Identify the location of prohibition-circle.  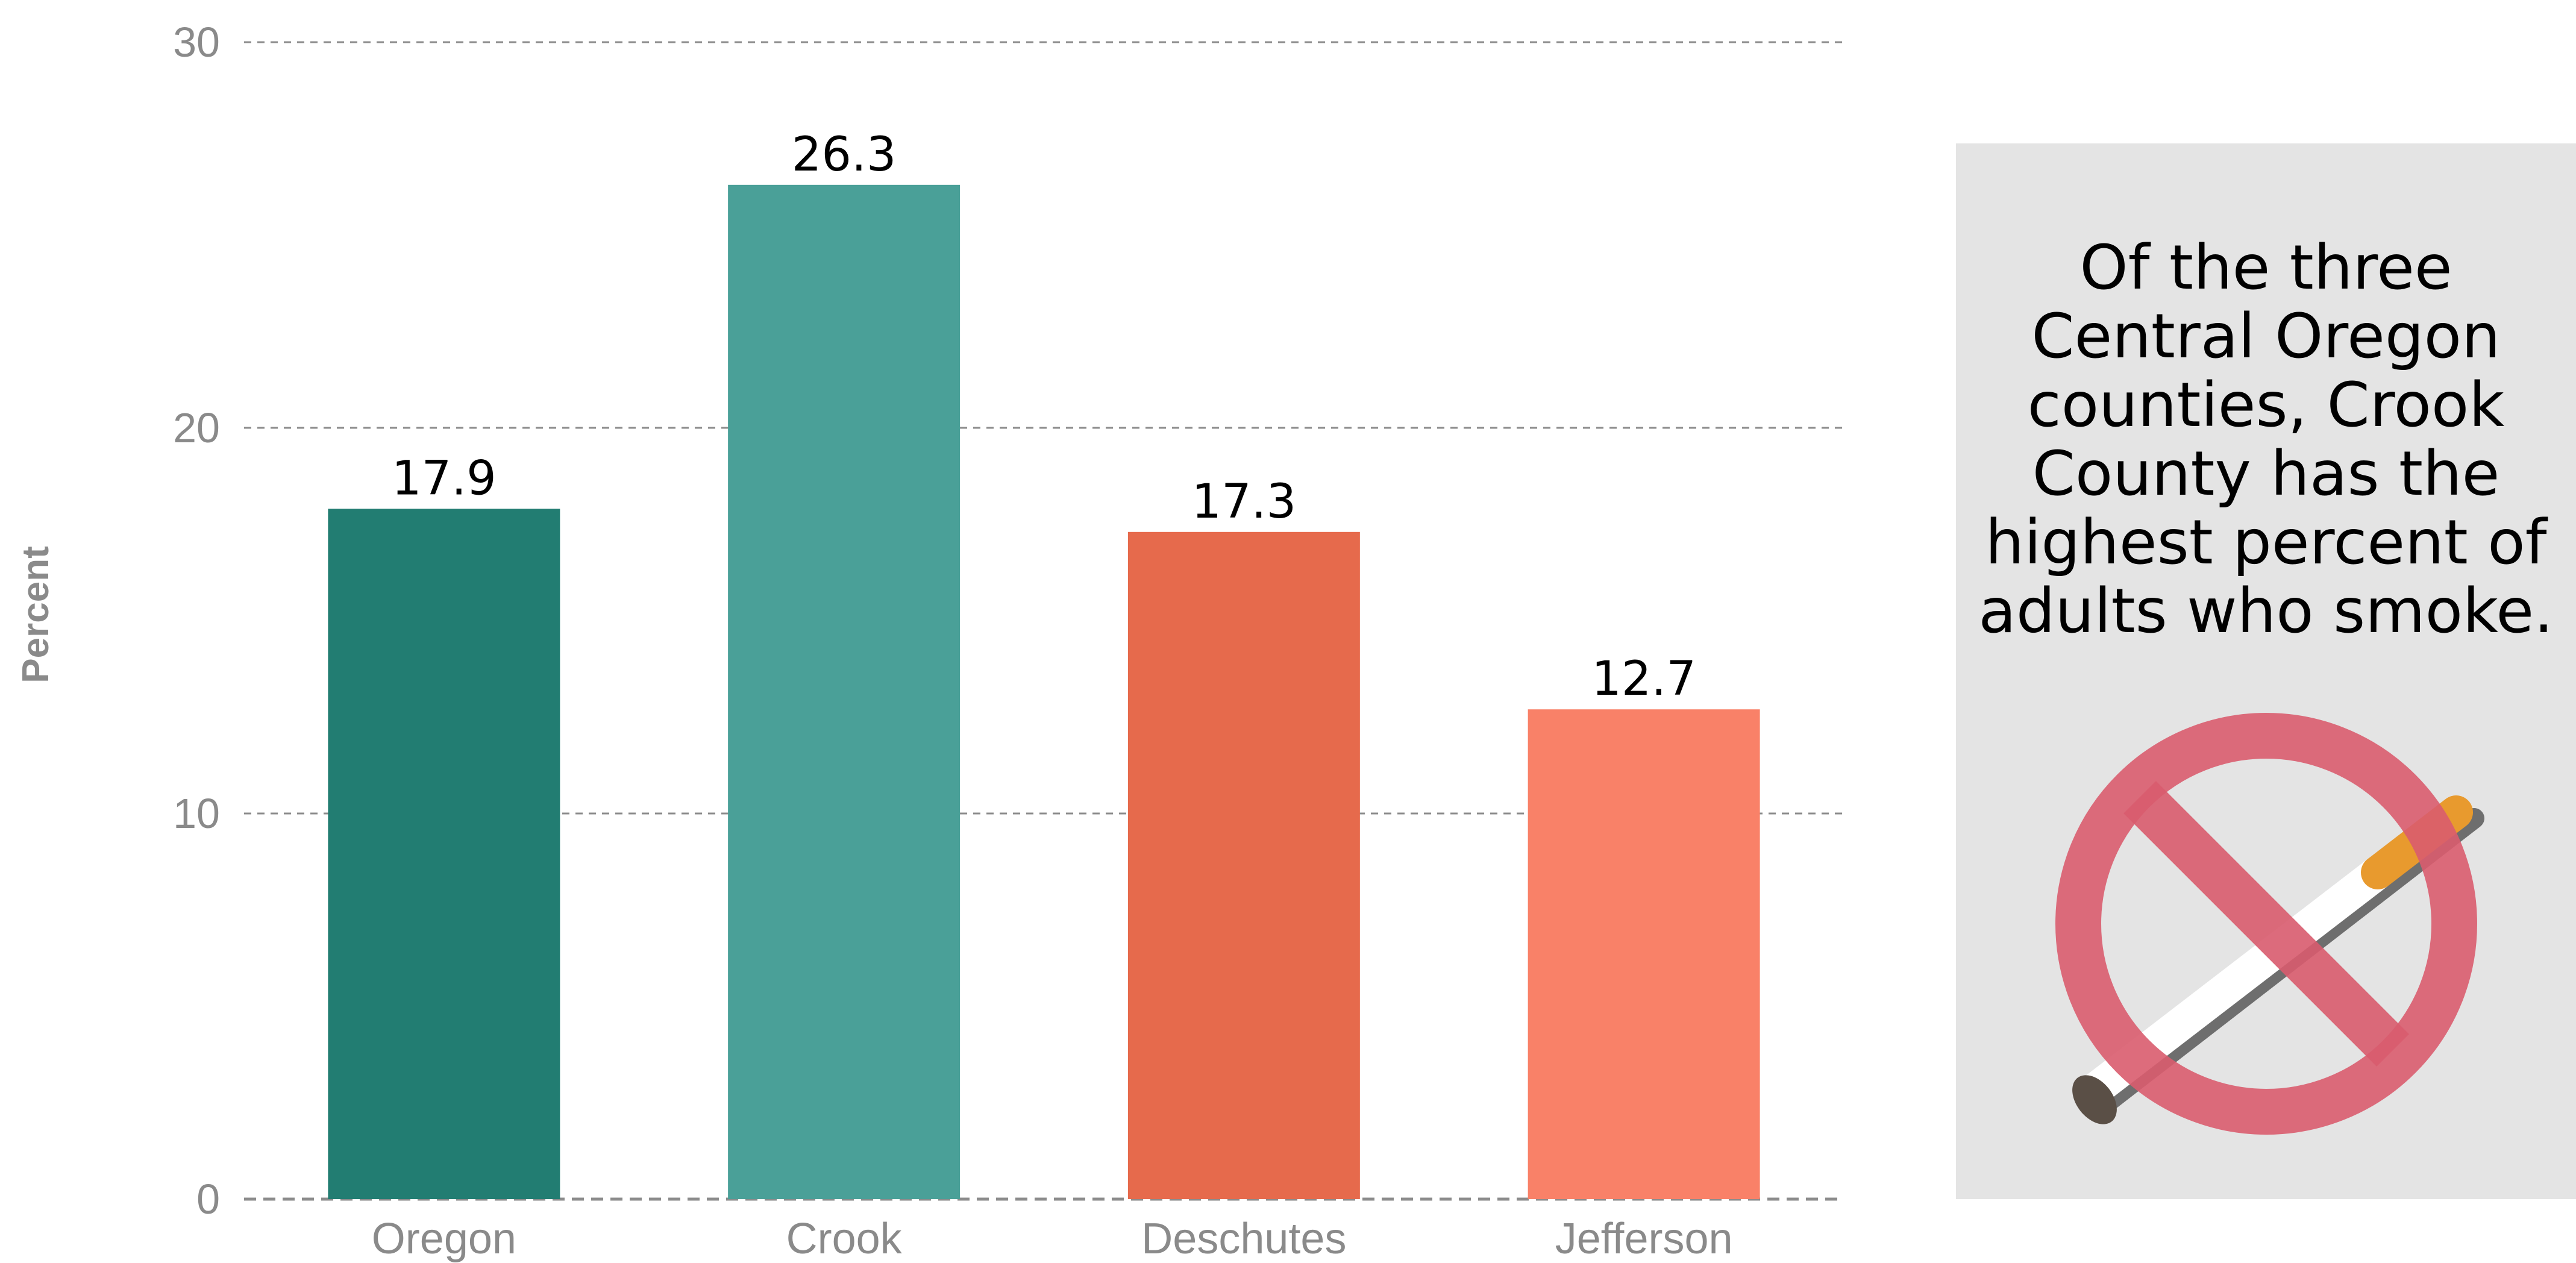
(2266, 924).